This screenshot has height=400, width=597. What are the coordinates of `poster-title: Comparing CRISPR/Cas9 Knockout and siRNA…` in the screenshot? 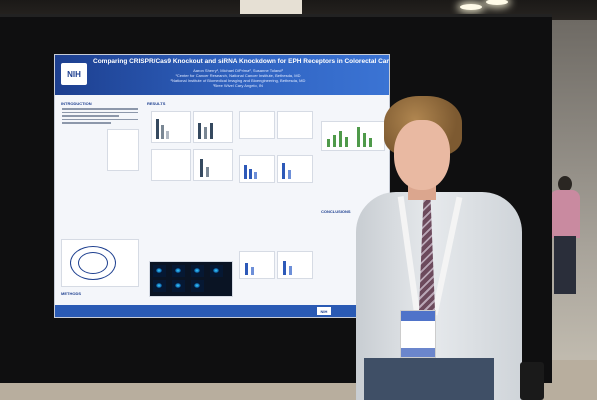 It's located at (241, 61).